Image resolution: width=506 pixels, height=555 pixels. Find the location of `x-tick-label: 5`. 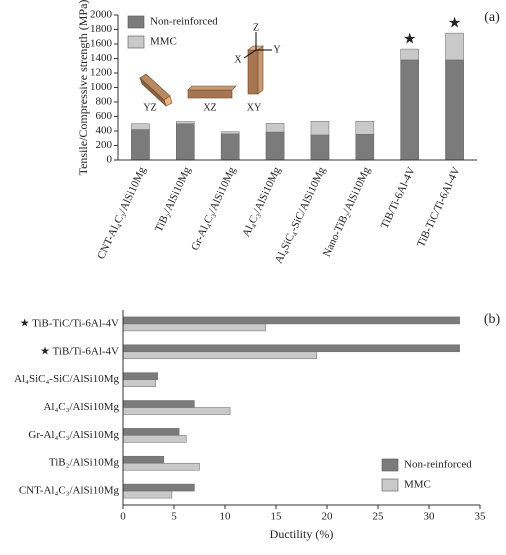

x-tick-label: 5 is located at coordinates (174, 517).